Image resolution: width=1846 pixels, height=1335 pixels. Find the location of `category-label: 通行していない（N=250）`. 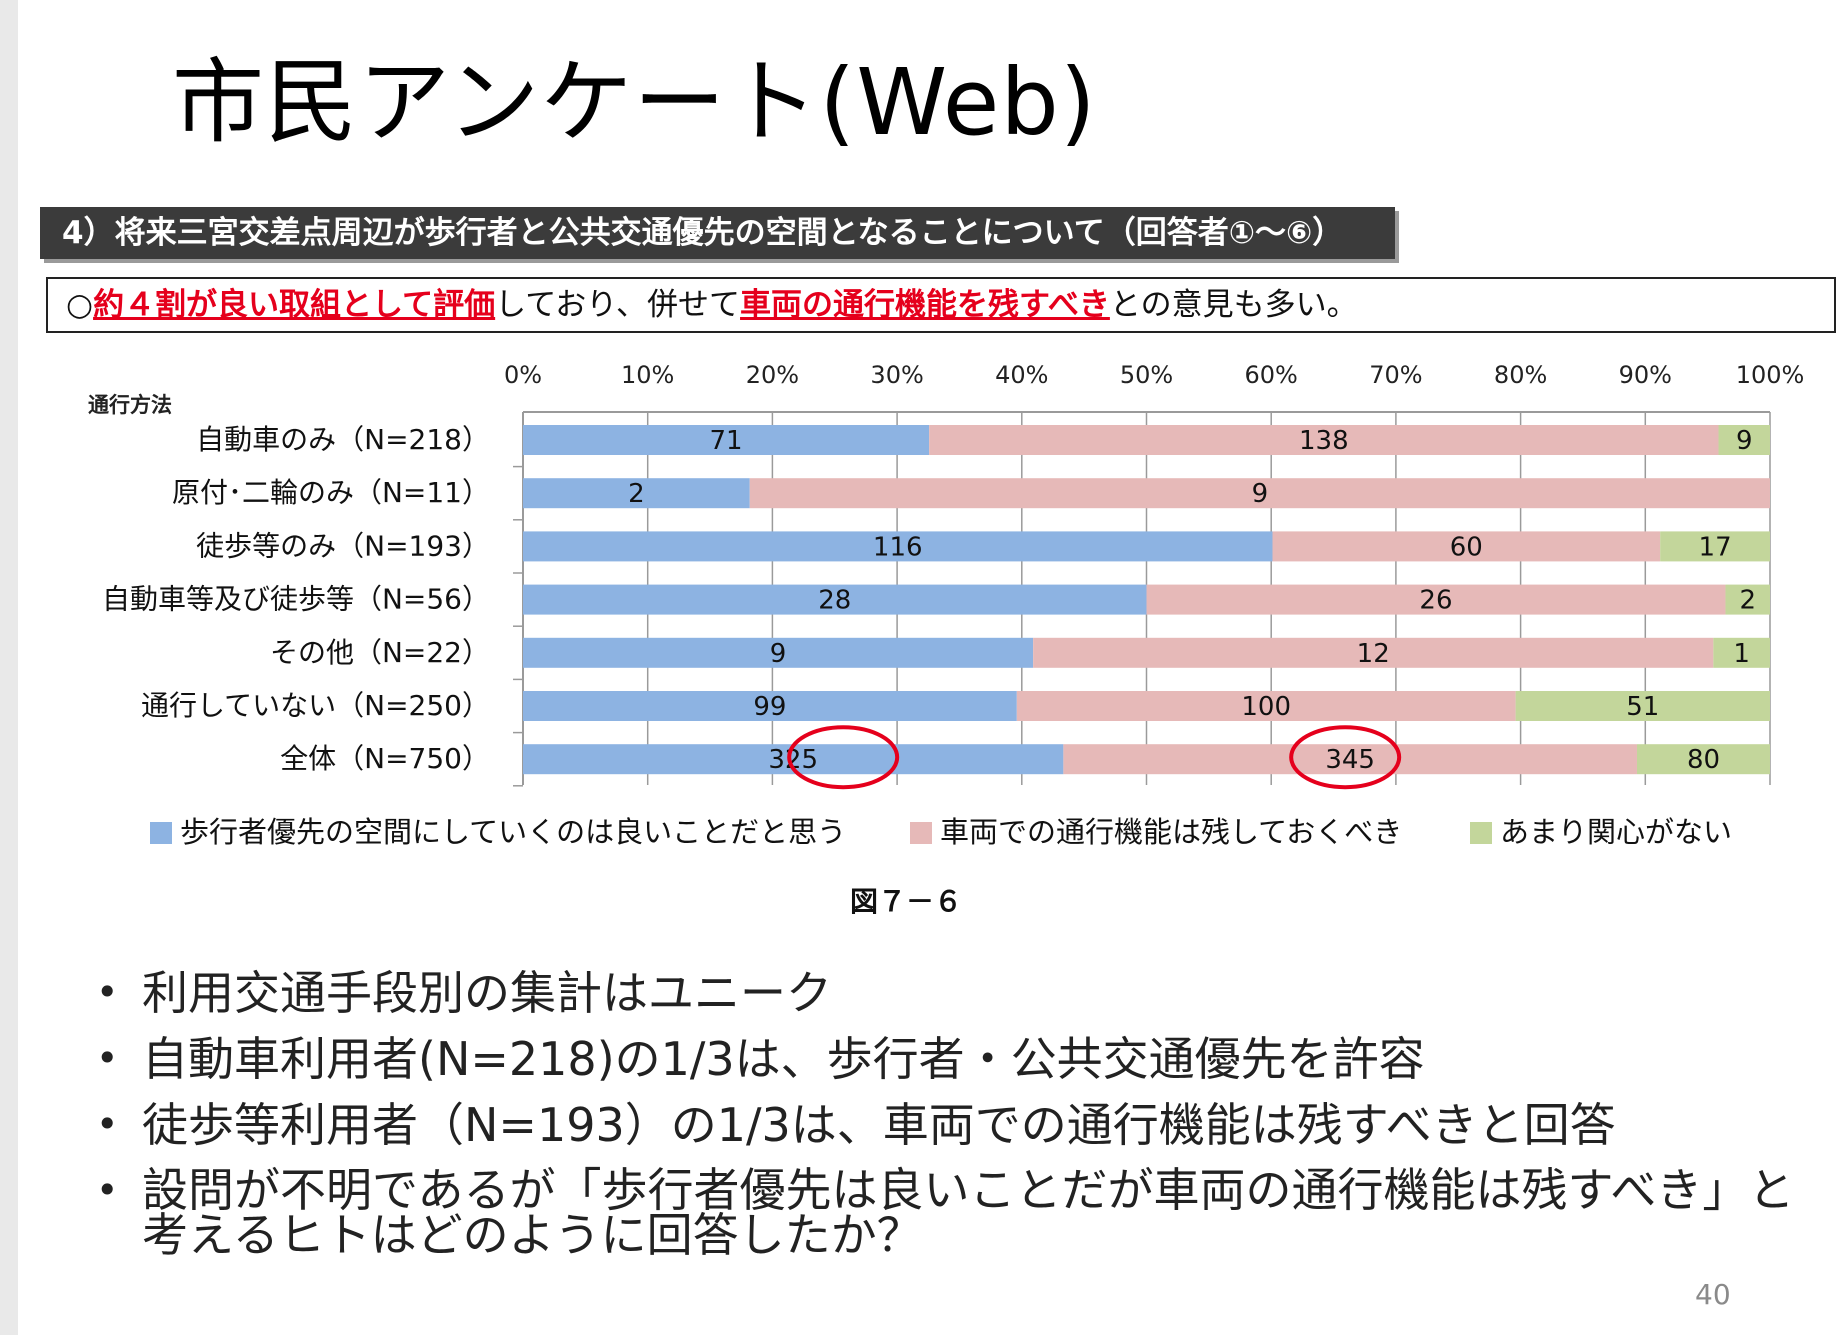

category-label: 通行していない（N=250） is located at coordinates (315, 705).